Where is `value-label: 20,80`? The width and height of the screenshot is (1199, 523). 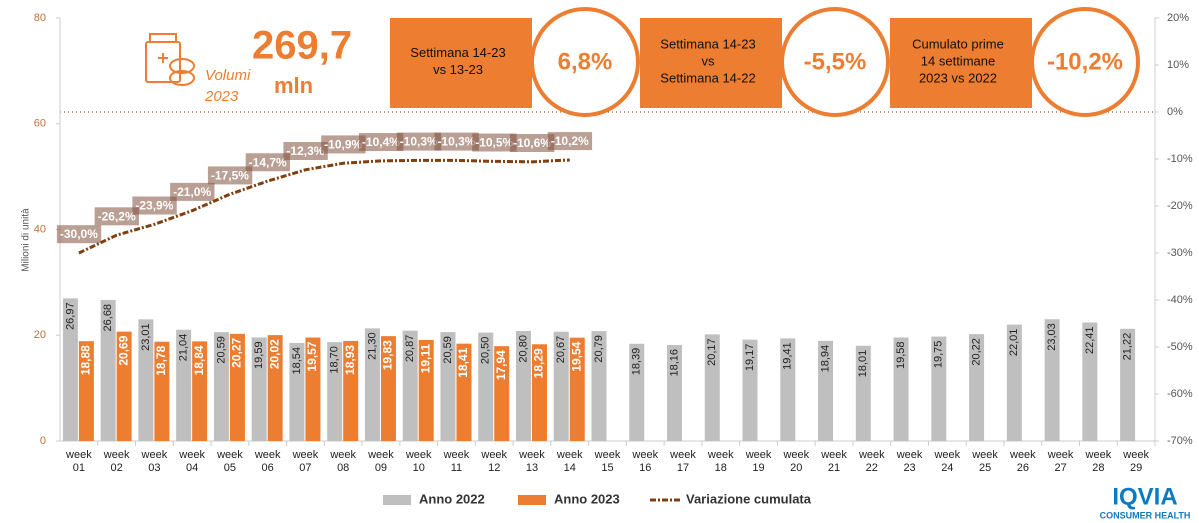 value-label: 20,80 is located at coordinates (523, 349).